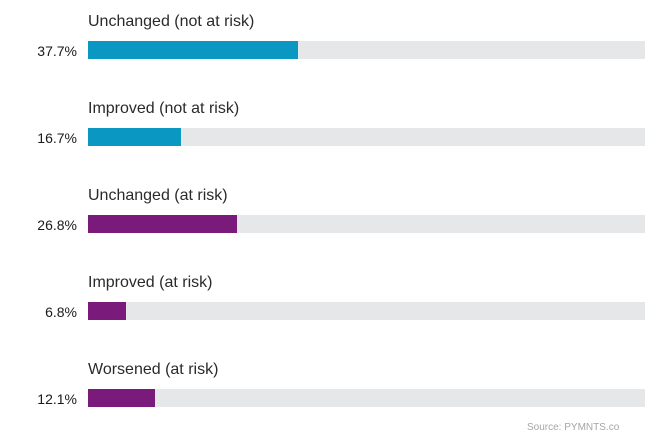 Image resolution: width=645 pixels, height=434 pixels. Describe the element at coordinates (57, 138) in the screenshot. I see `value-label: 16.7%` at that location.